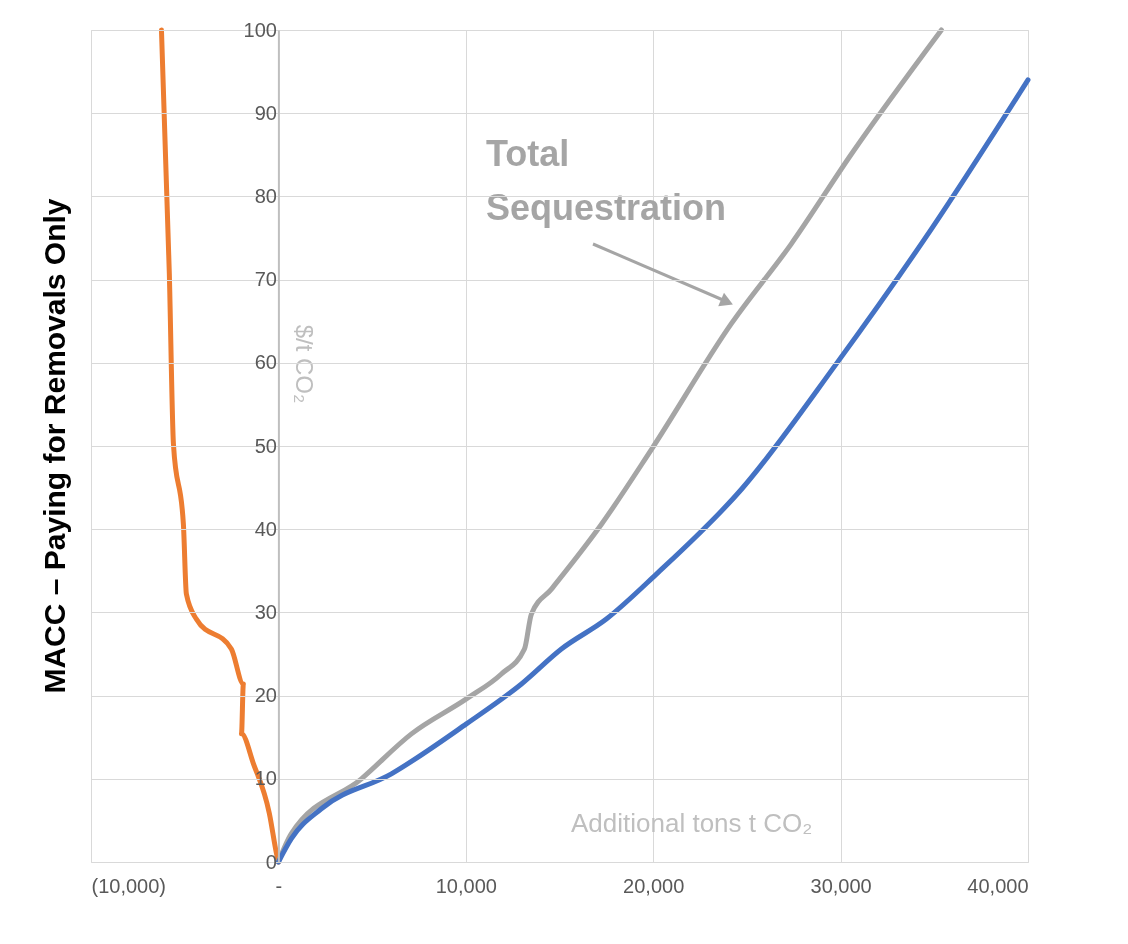  What do you see at coordinates (692, 823) in the screenshot?
I see `x-axis-title: Additional tons t CO₂` at bounding box center [692, 823].